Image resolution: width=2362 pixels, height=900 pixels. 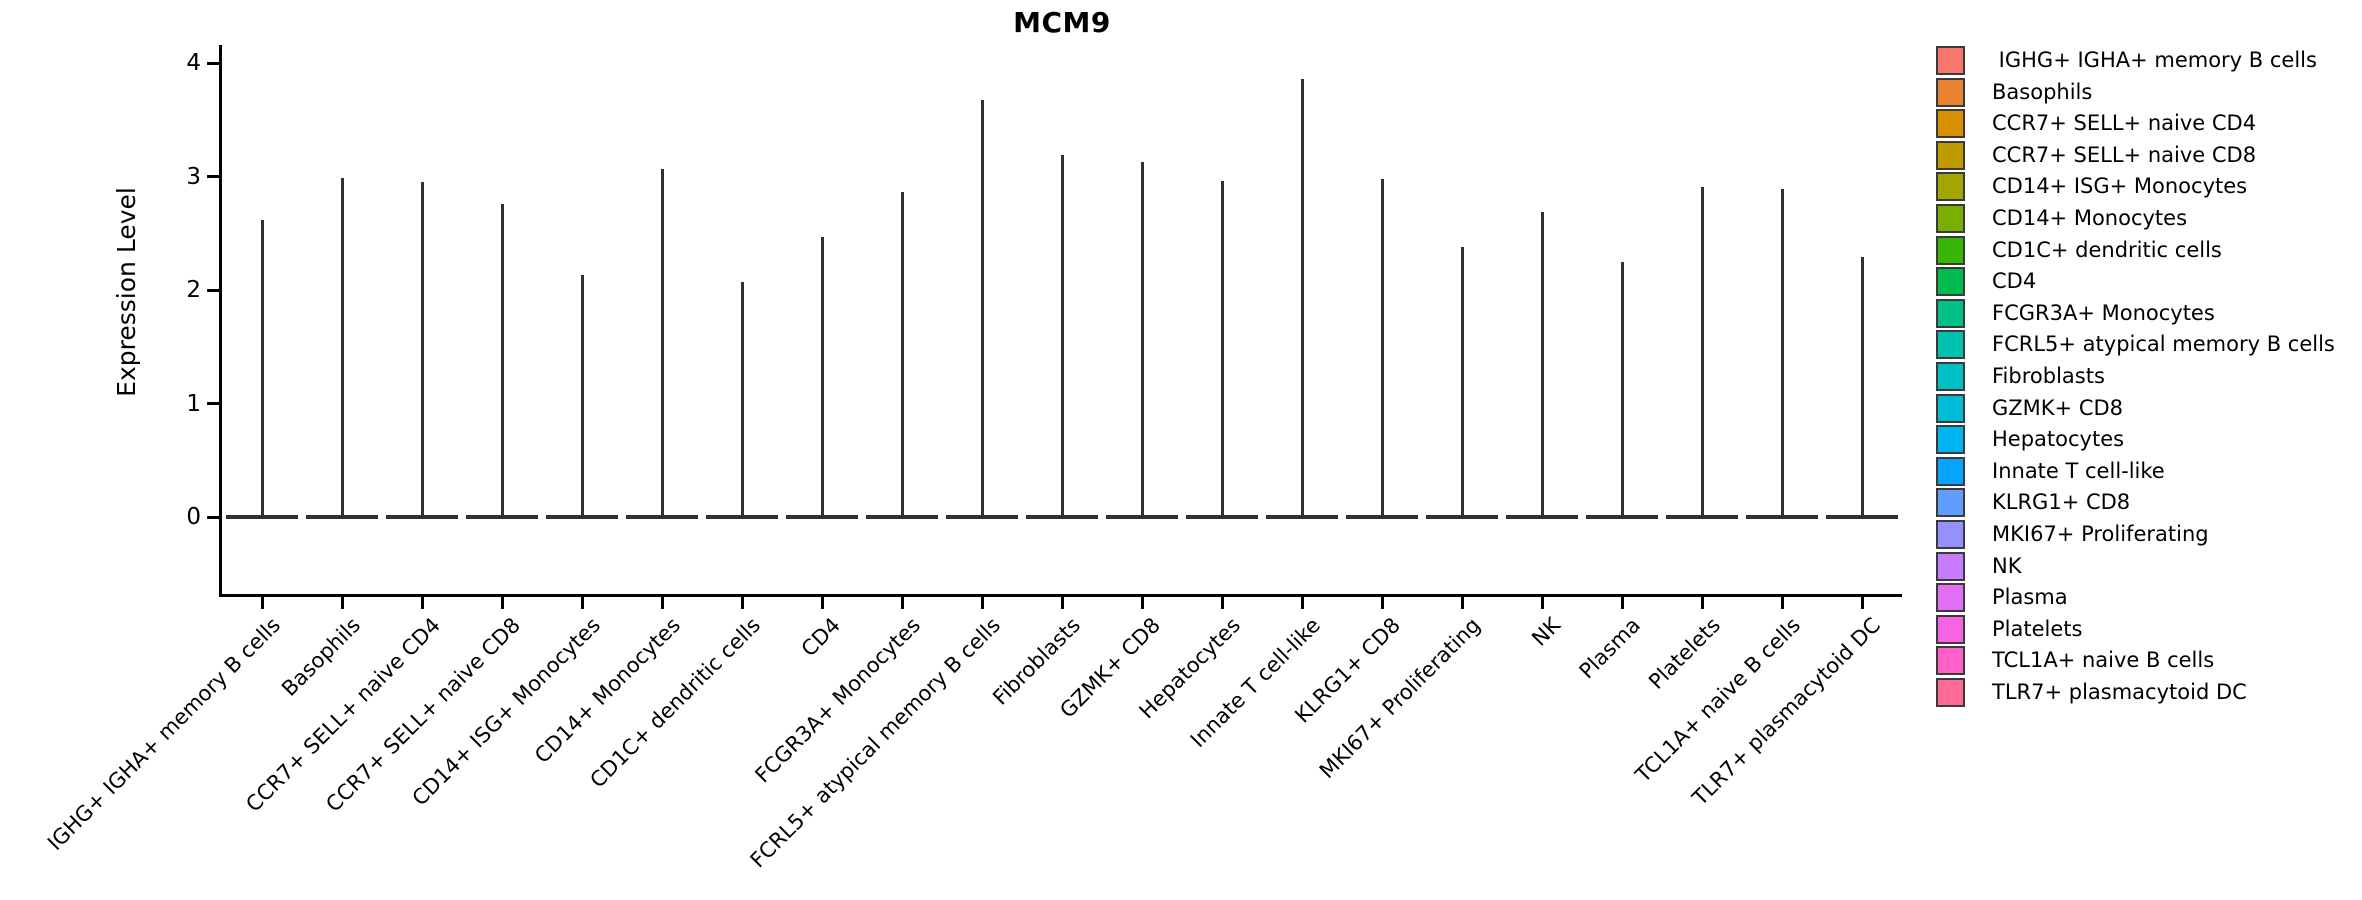 I want to click on legend-label: CD4, so click(x=2014, y=281).